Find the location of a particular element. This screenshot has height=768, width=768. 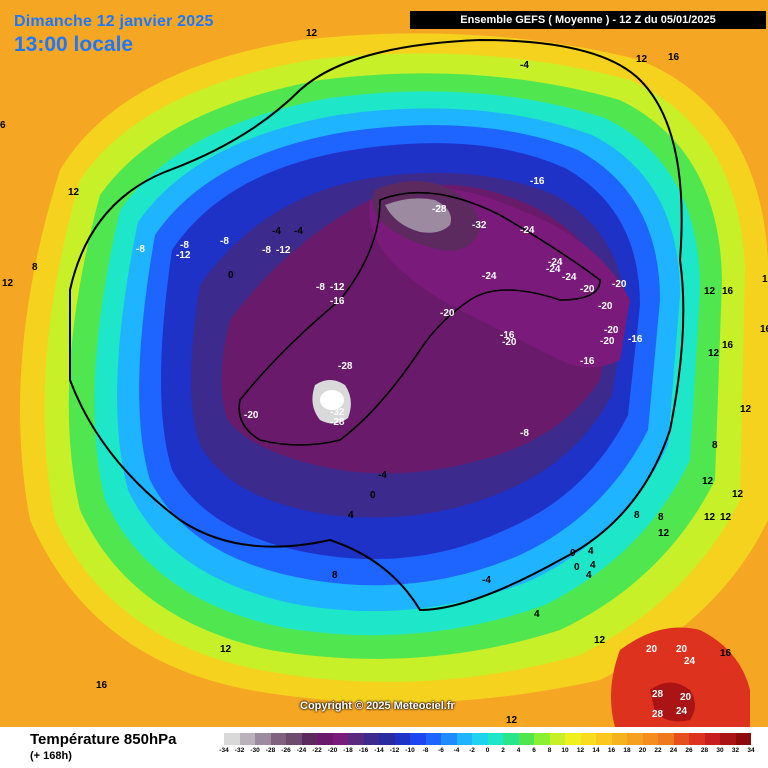

legend-tick-label: -2 is located at coordinates (472, 750).